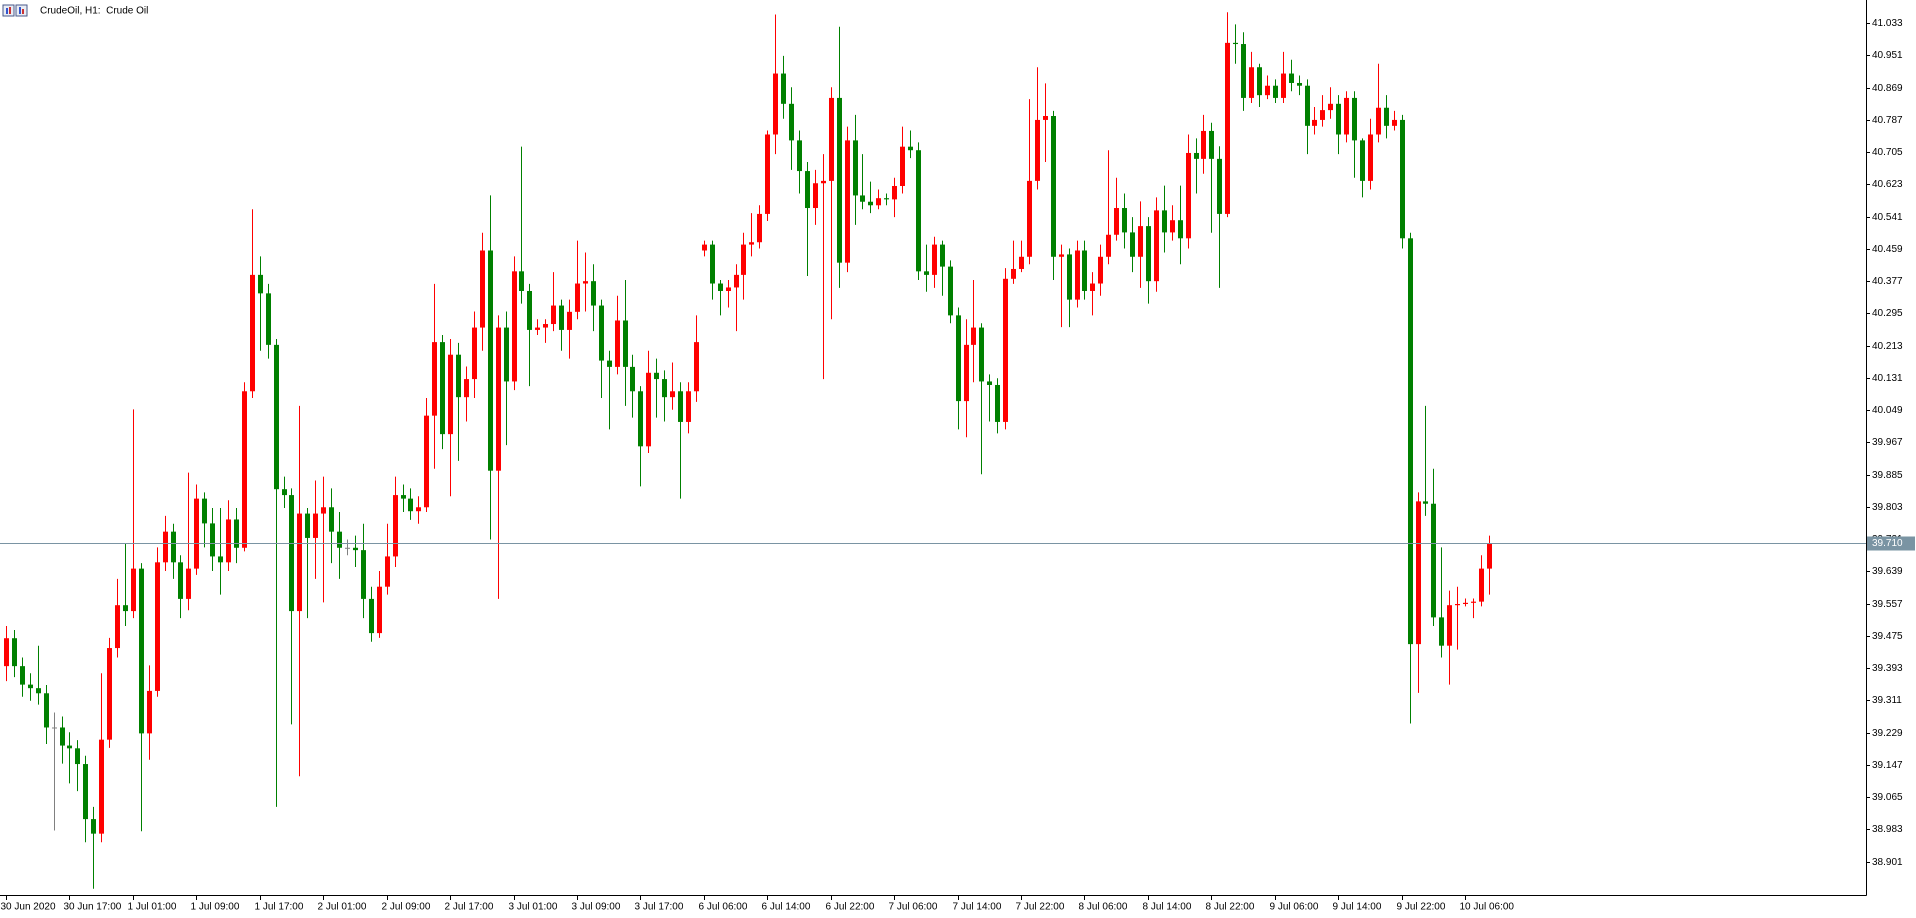 This screenshot has width=1916, height=918. What do you see at coordinates (1103, 907) in the screenshot?
I see `x-tick-label: 8 Jul 06:00` at bounding box center [1103, 907].